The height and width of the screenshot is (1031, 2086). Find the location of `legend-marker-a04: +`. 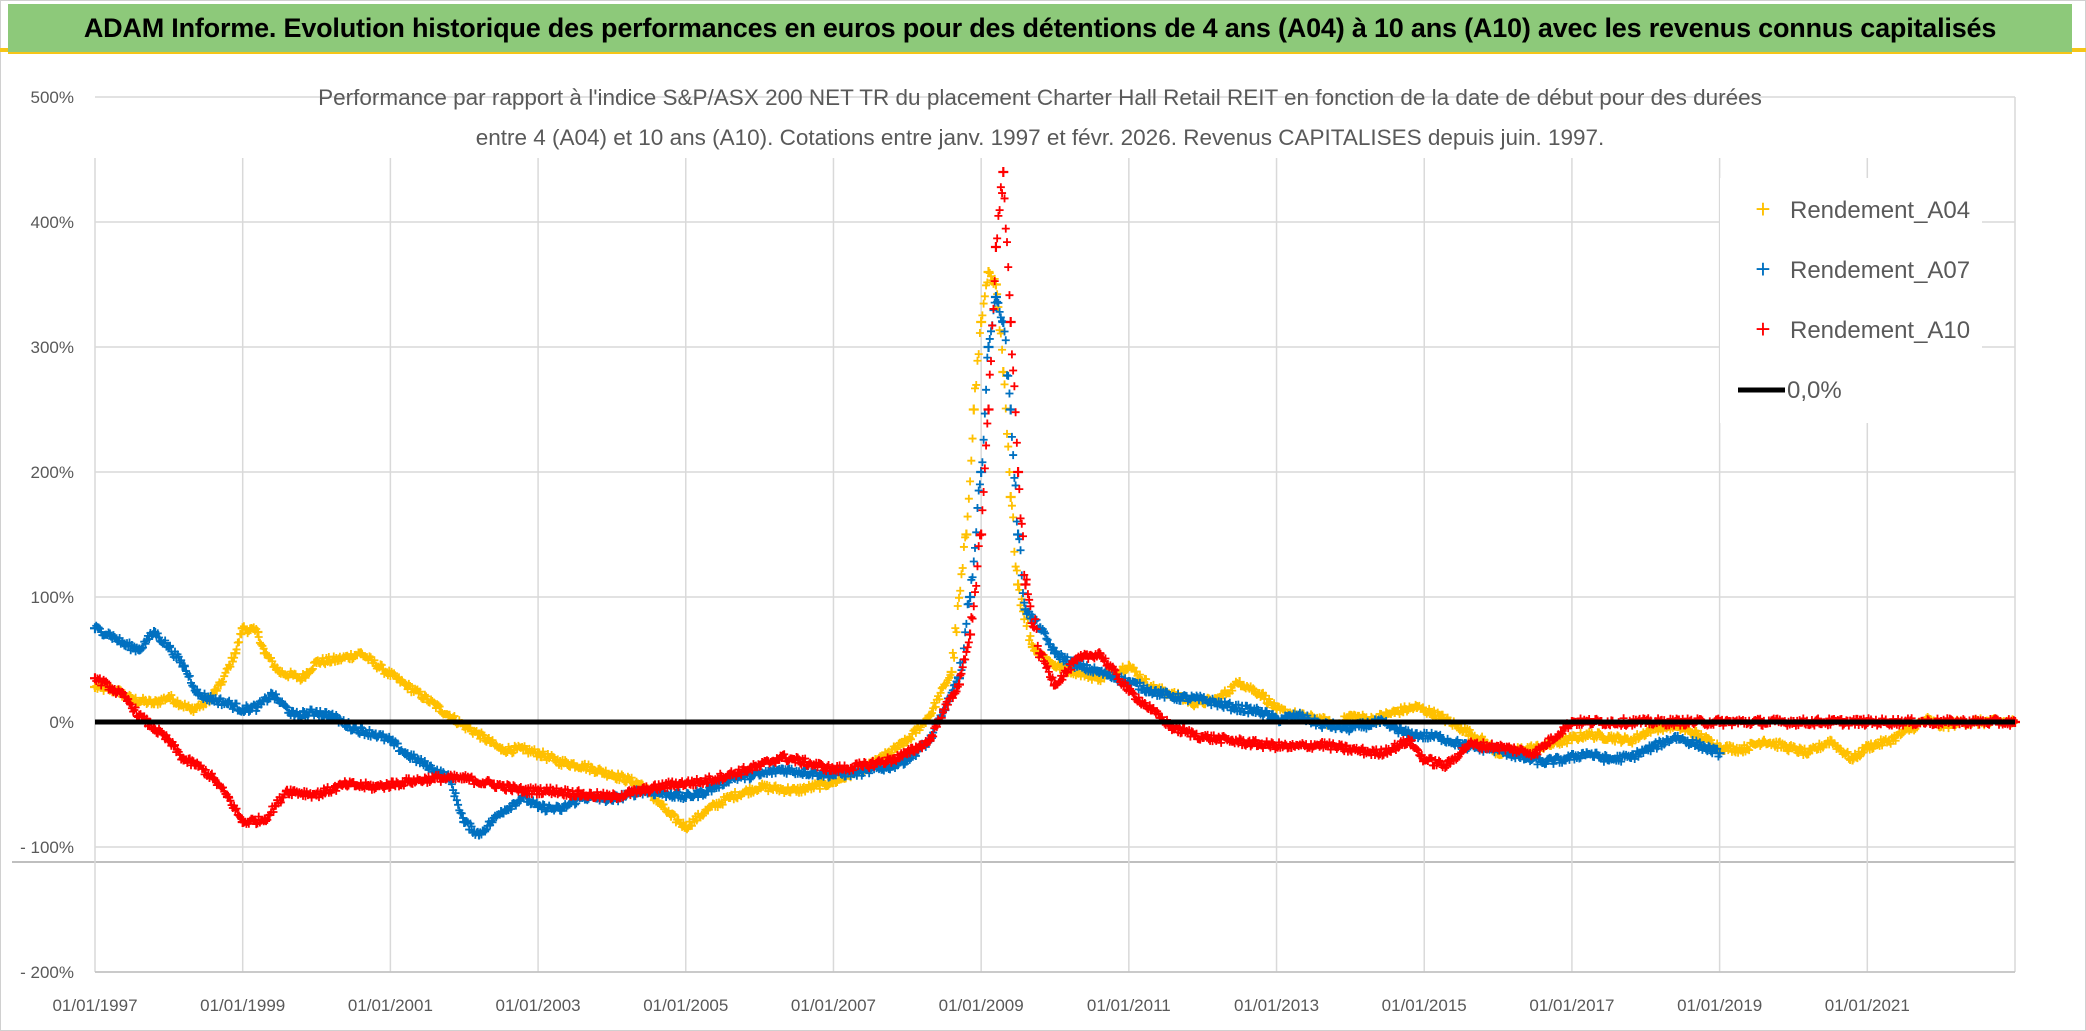

legend-marker-a04: + is located at coordinates (1762, 209).